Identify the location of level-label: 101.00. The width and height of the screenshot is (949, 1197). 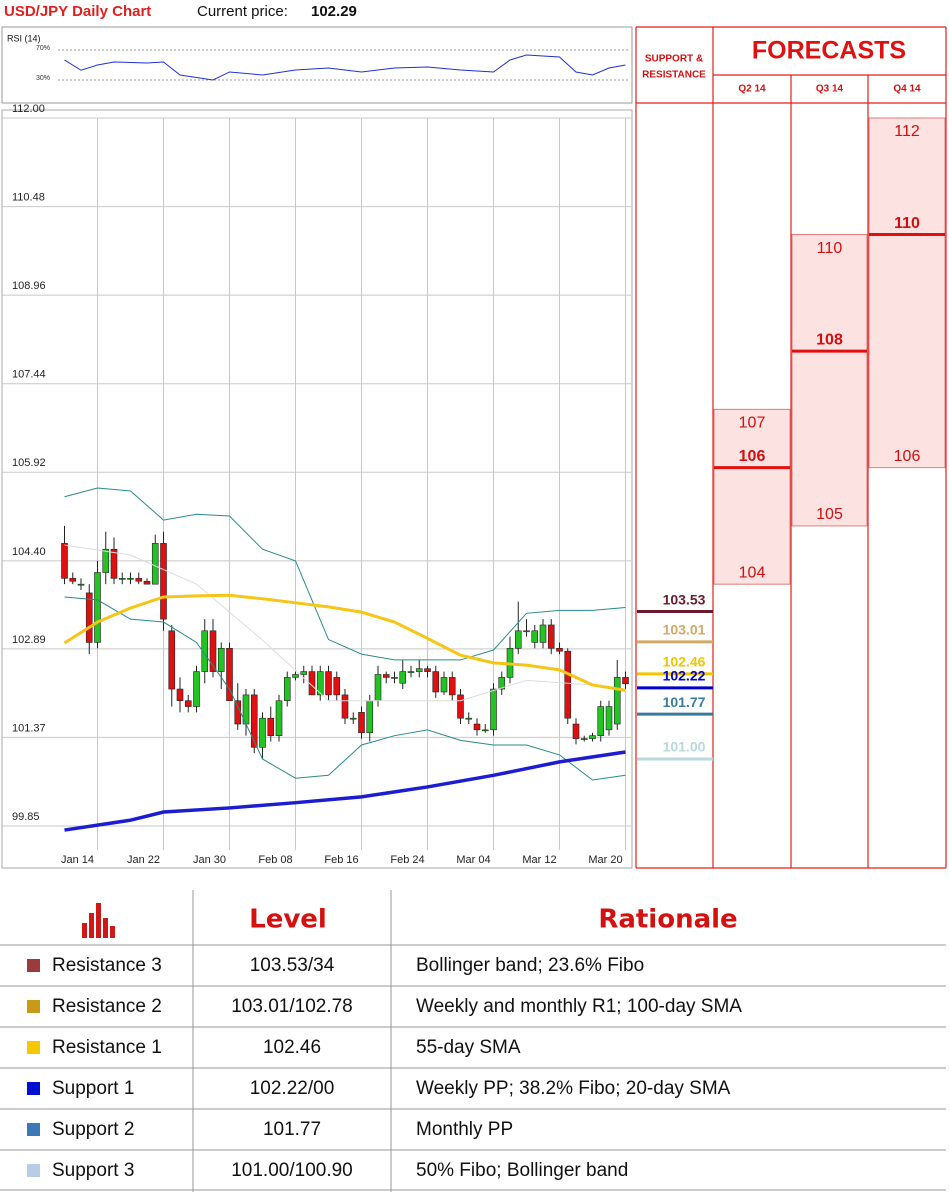
(684, 747).